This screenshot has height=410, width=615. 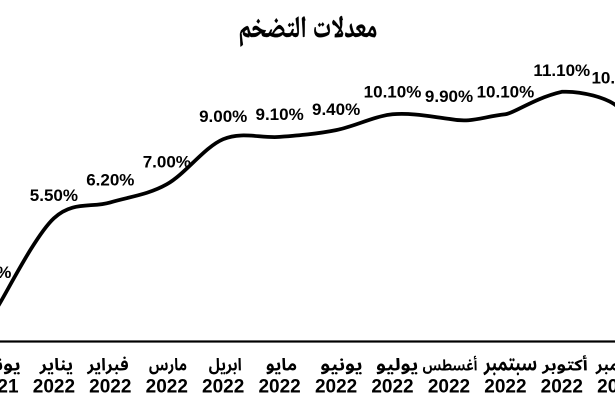 I want to click on svg-text: 6.20%, so click(x=110, y=179).